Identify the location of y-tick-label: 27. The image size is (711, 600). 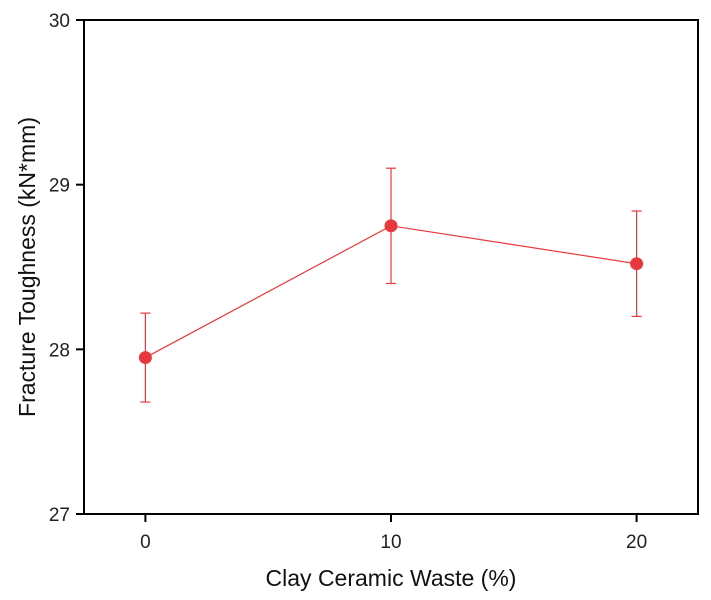
(59, 515).